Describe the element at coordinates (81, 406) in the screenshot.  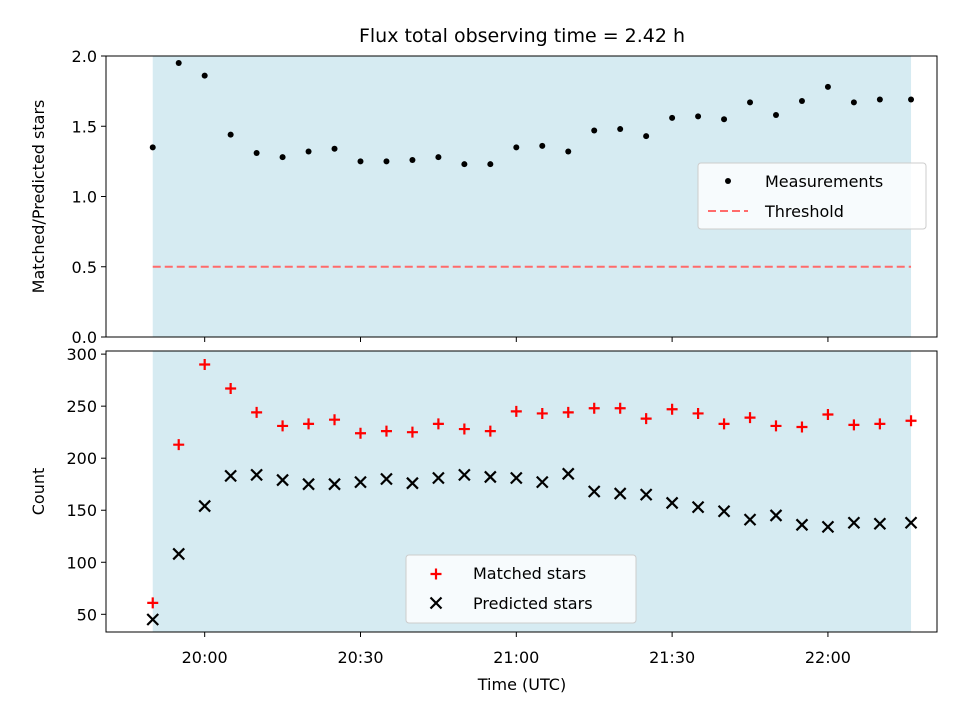
I see `y-tick-label: 250` at that location.